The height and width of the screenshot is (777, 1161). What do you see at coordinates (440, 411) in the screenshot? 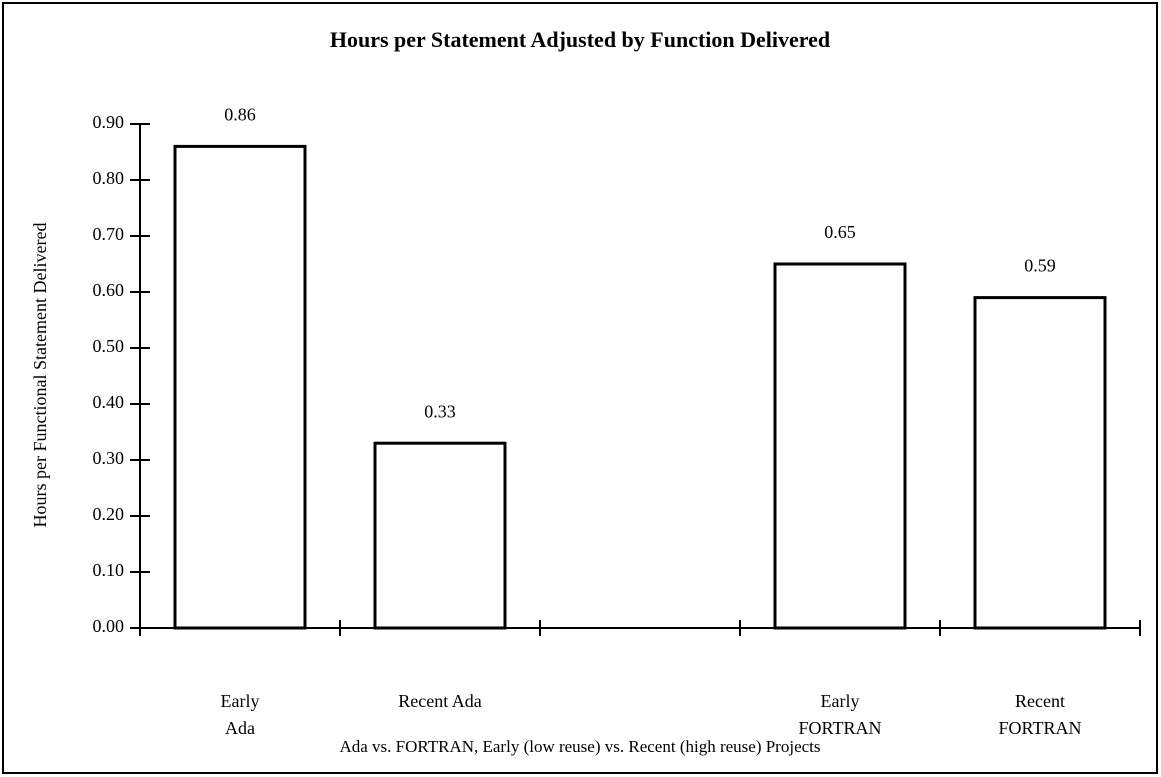
I see `data-label: 0.33` at bounding box center [440, 411].